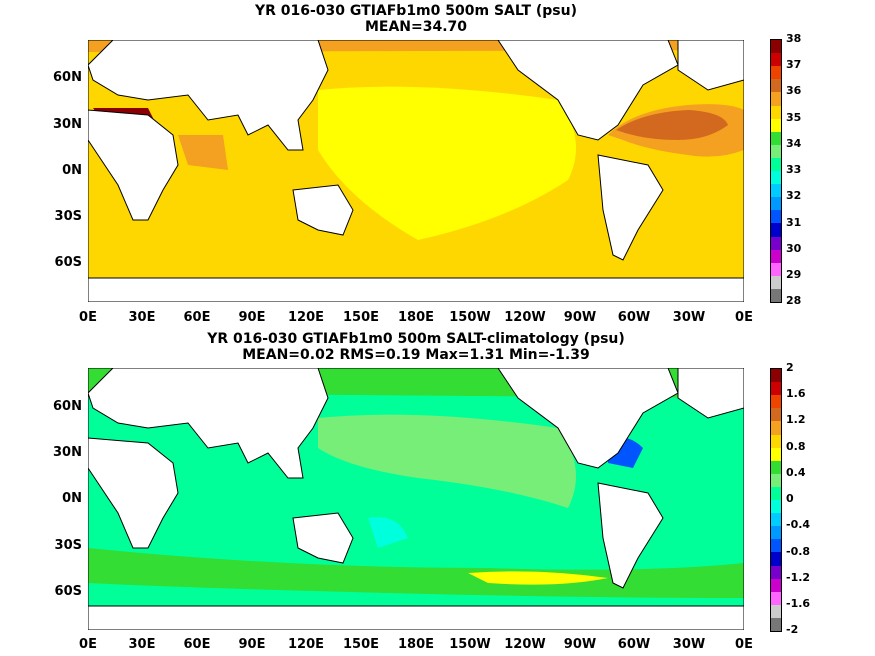 The width and height of the screenshot is (875, 656). Describe the element at coordinates (792, 629) in the screenshot. I see `panel2-cbar-label: -2` at that location.